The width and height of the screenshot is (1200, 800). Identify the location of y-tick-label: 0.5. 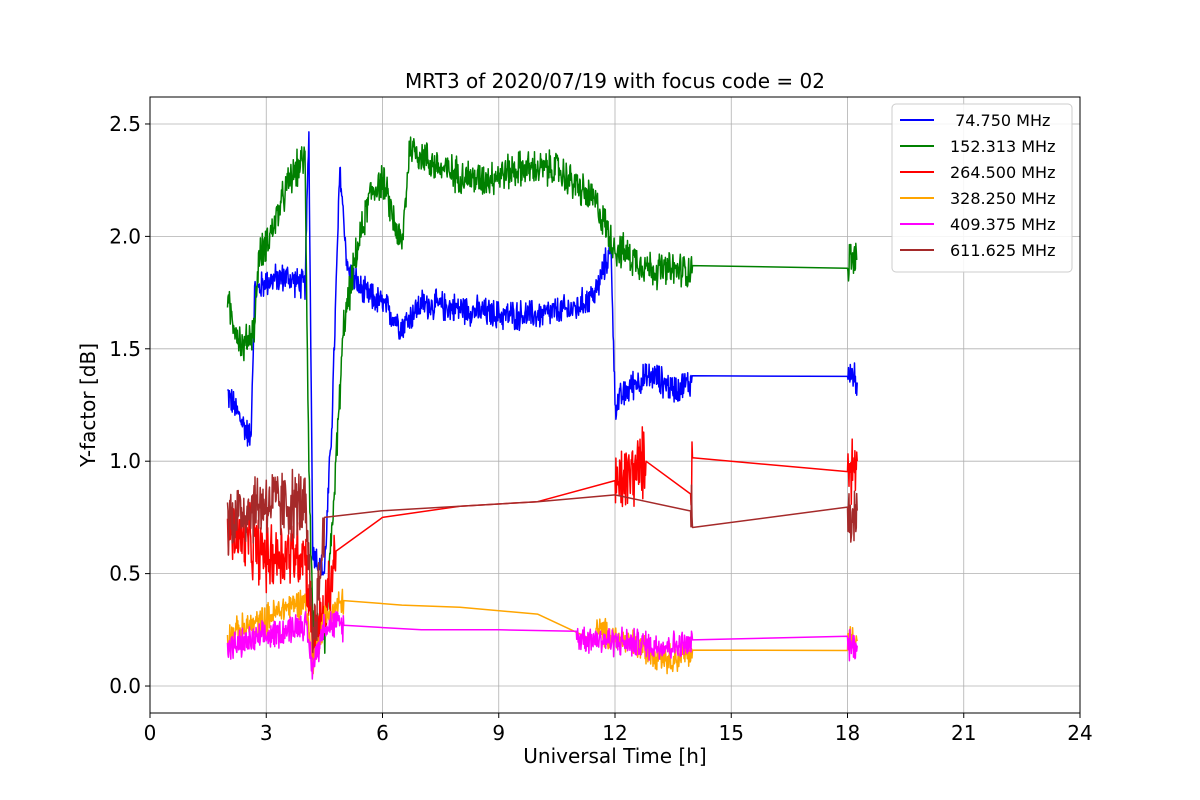
(125, 574).